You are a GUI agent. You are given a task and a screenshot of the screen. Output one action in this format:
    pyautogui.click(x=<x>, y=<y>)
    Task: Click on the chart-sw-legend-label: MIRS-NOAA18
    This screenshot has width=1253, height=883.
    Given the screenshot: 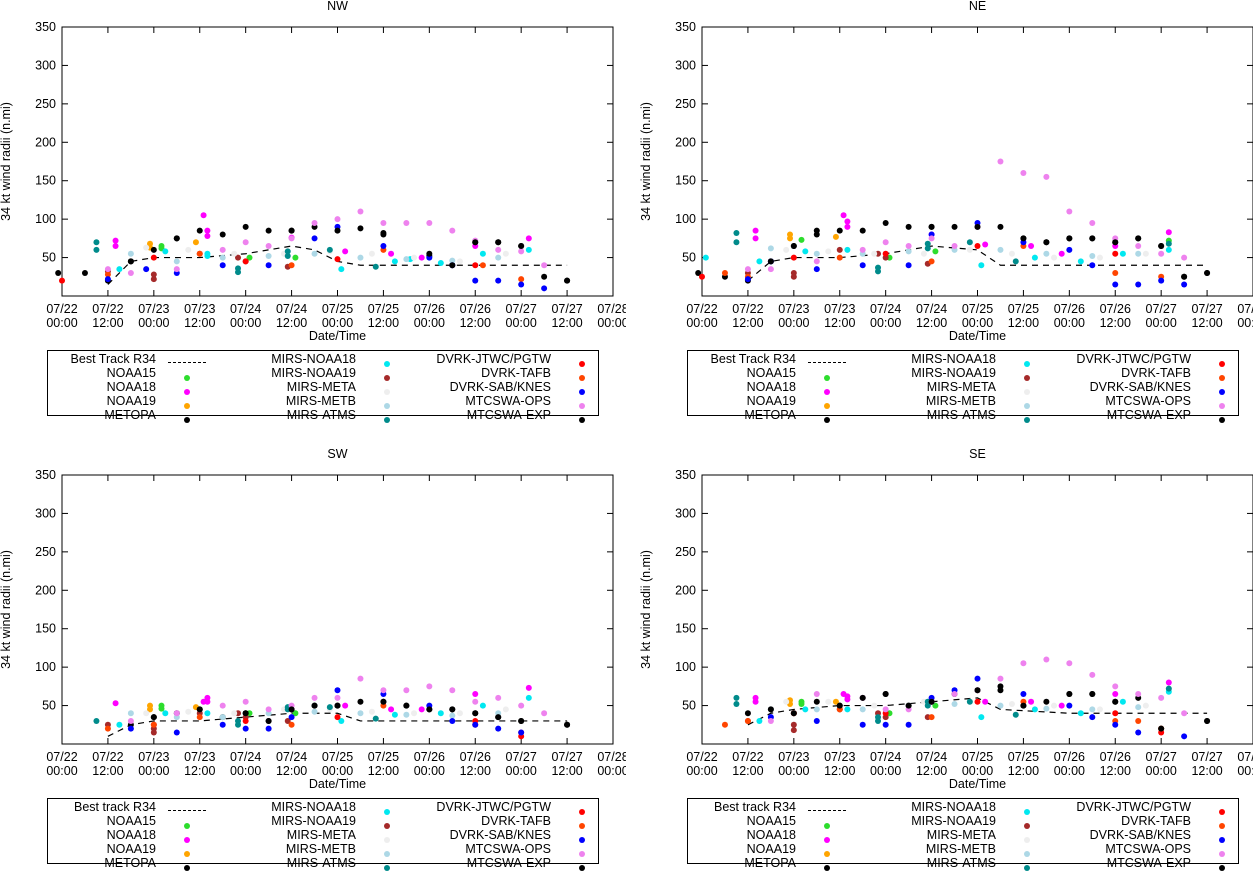 What is the action you would take?
    pyautogui.click(x=313, y=807)
    